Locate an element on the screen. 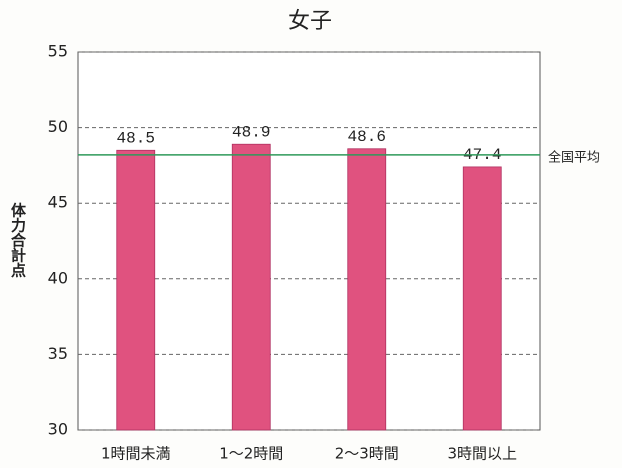 The image size is (622, 468). y-tick-label: 50 is located at coordinates (58, 126).